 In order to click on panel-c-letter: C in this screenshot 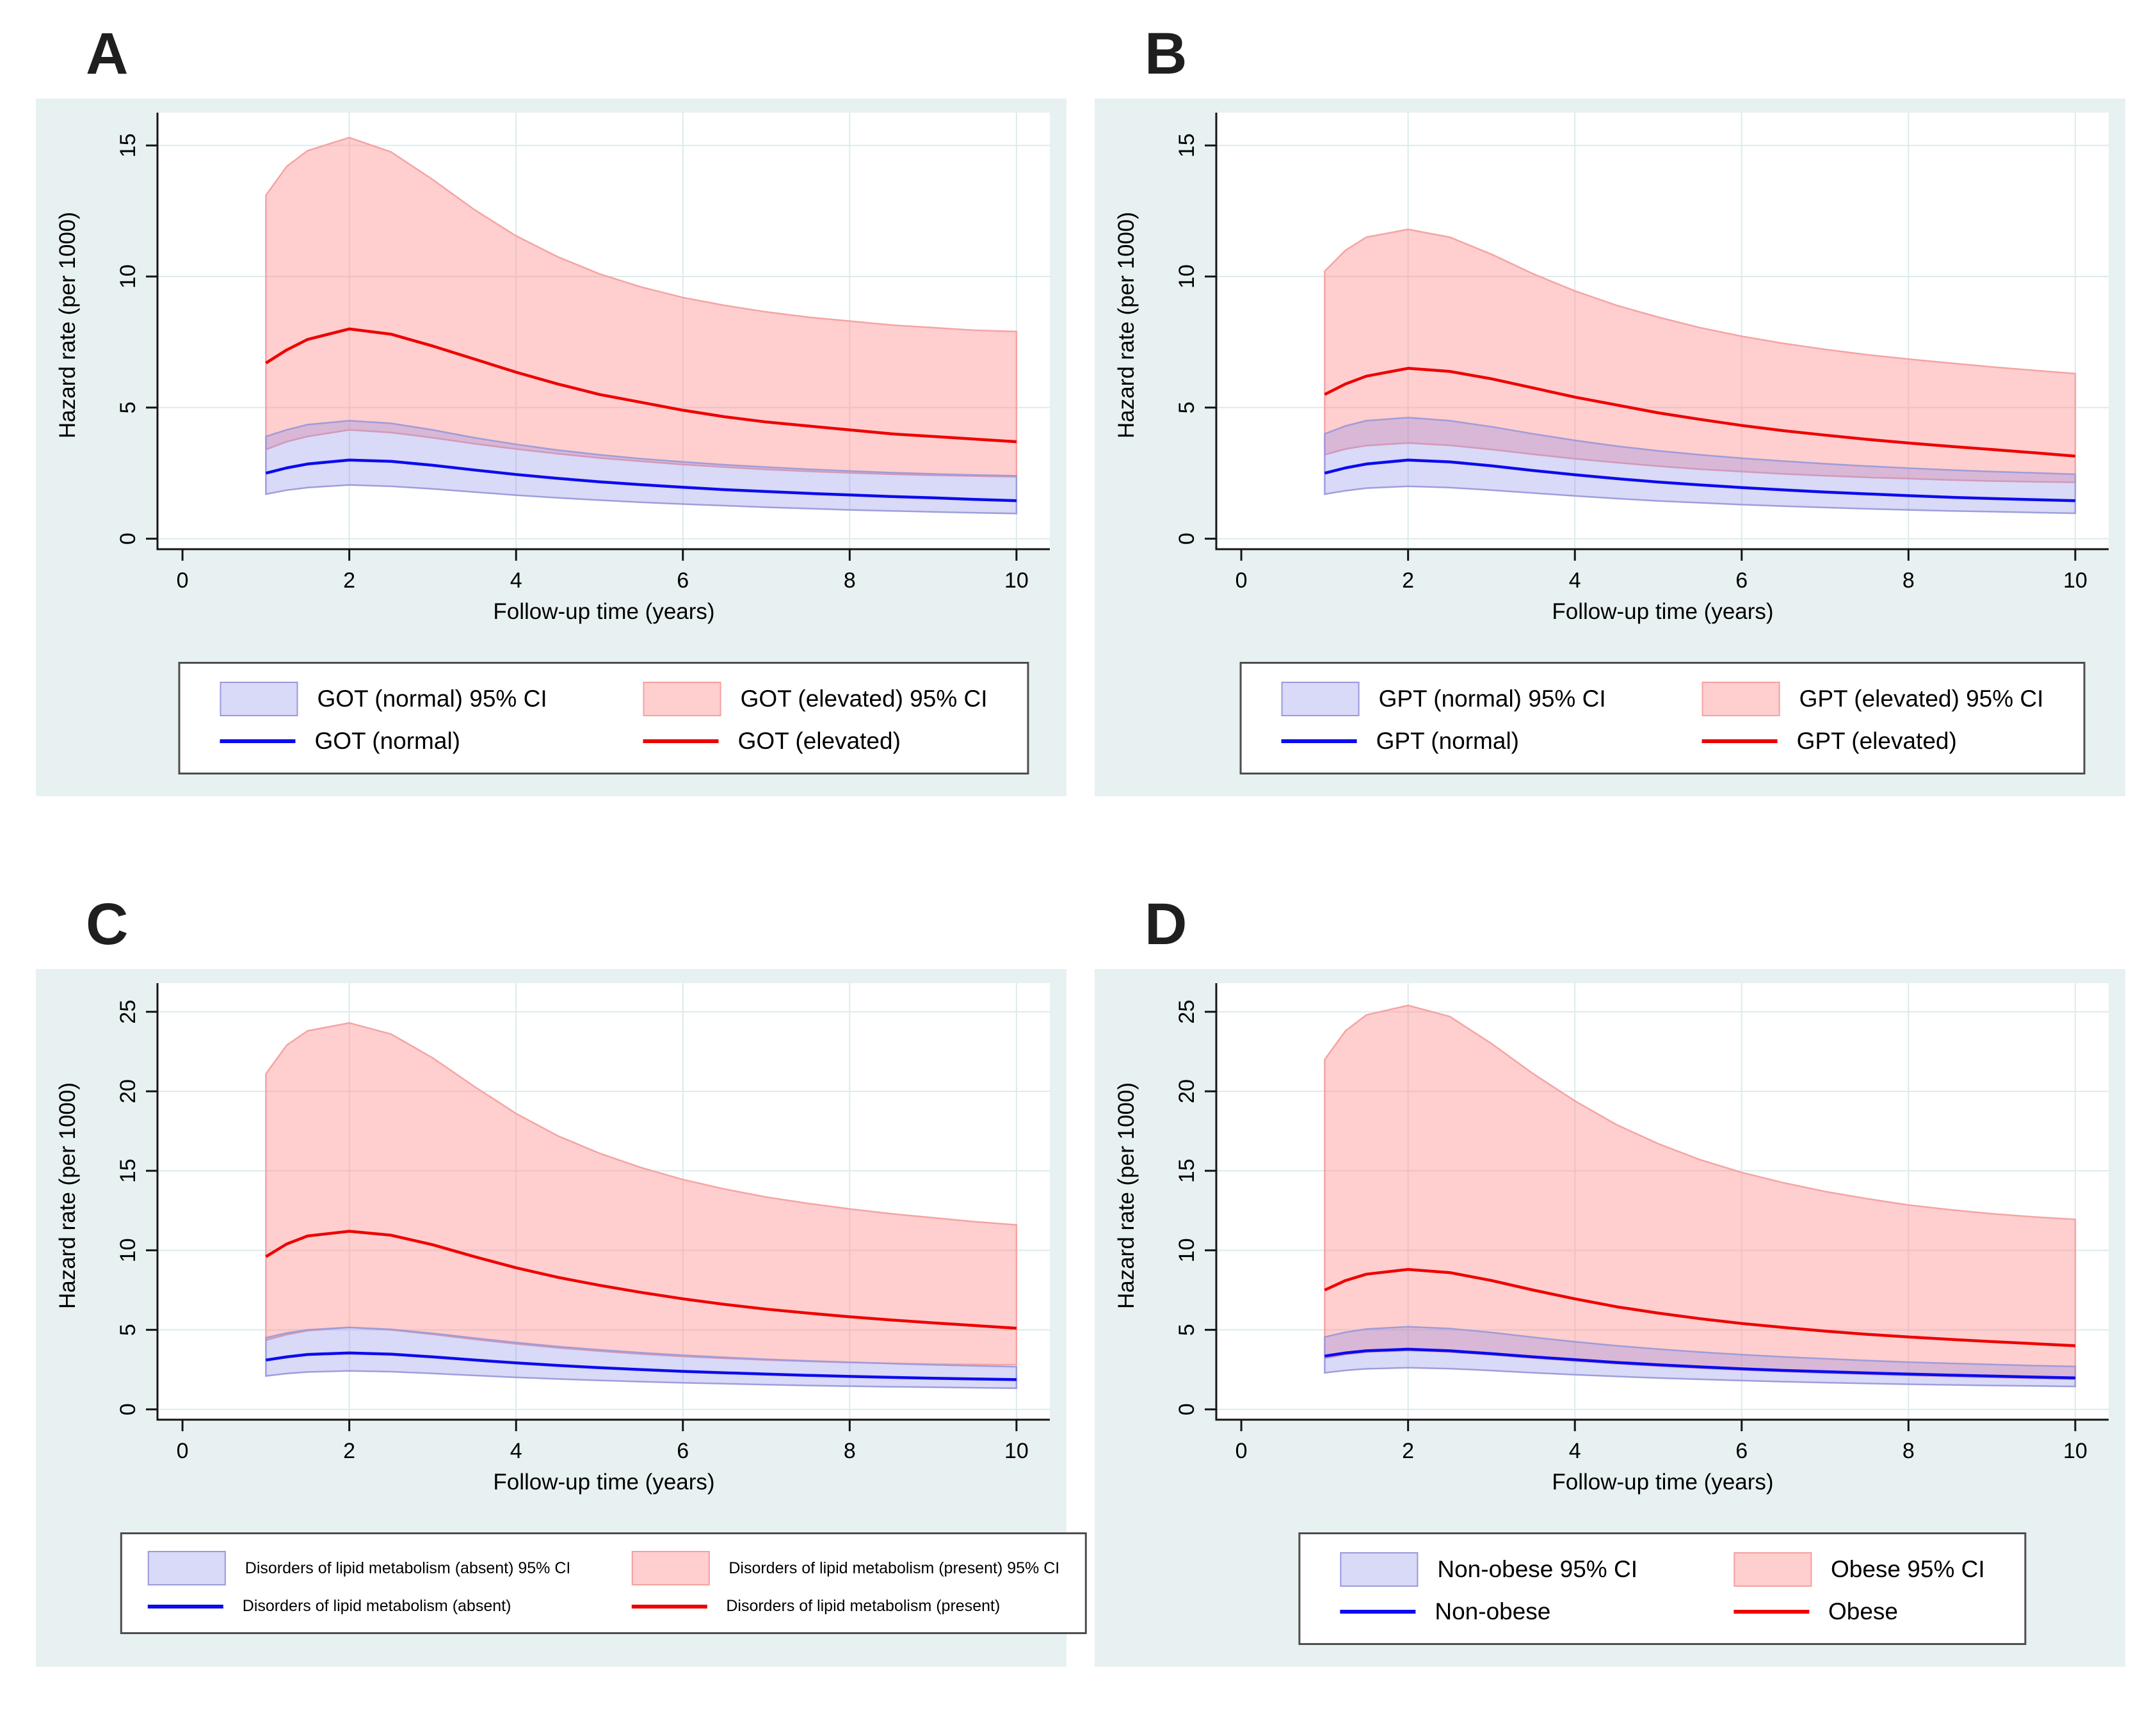, I will do `click(107, 924)`.